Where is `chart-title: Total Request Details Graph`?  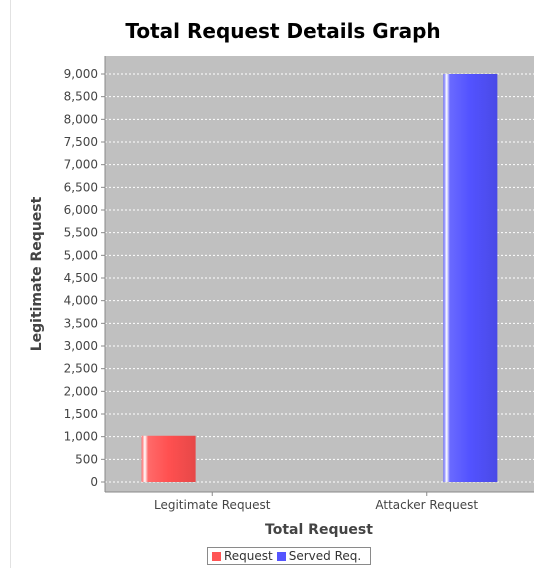
chart-title: Total Request Details Graph is located at coordinates (282, 31).